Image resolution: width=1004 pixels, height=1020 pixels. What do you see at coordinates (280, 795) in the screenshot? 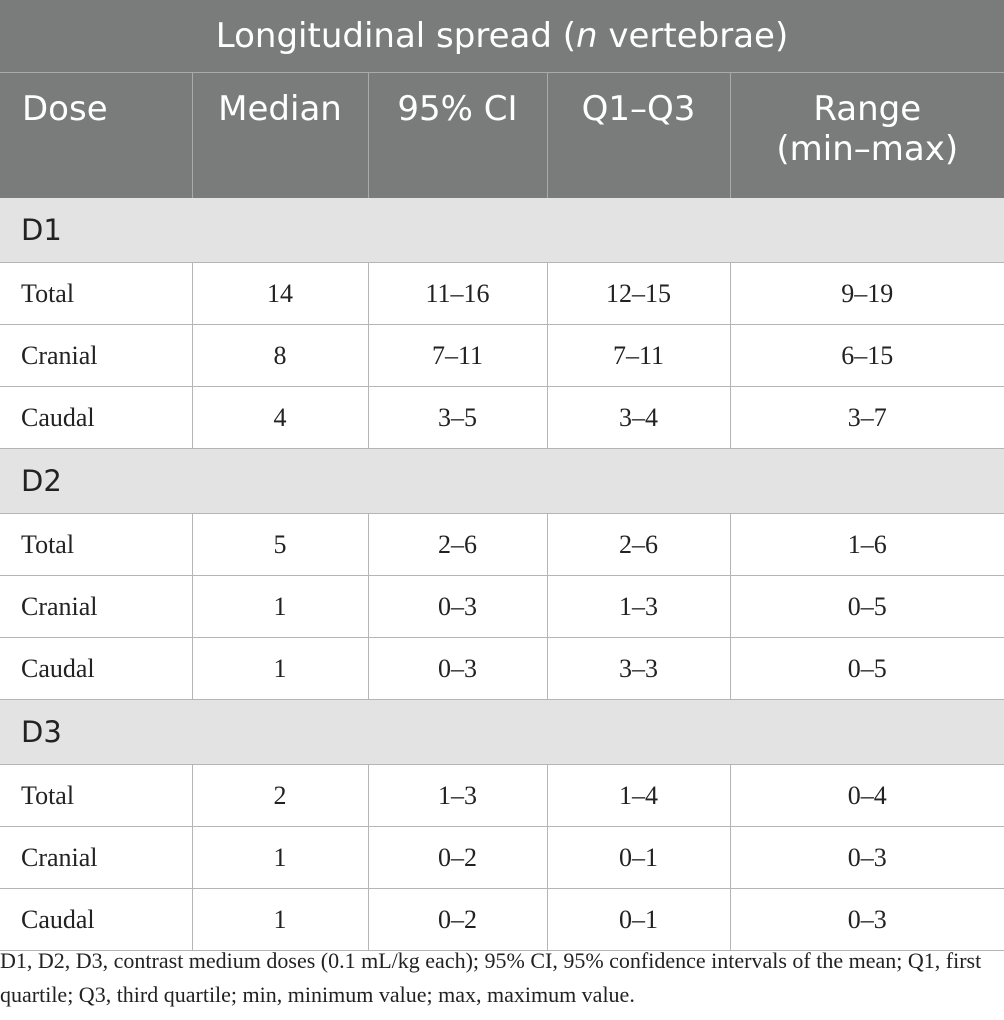
I see `median-cell: 2` at bounding box center [280, 795].